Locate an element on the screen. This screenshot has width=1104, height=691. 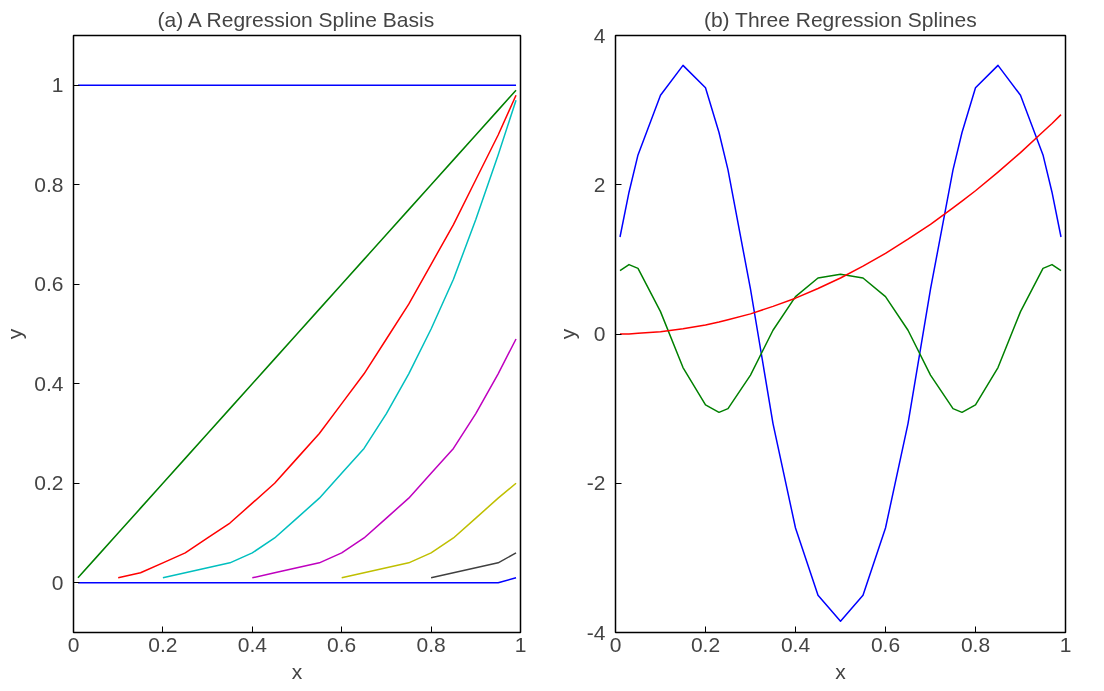
y-tick-label: -2 is located at coordinates (596, 483).